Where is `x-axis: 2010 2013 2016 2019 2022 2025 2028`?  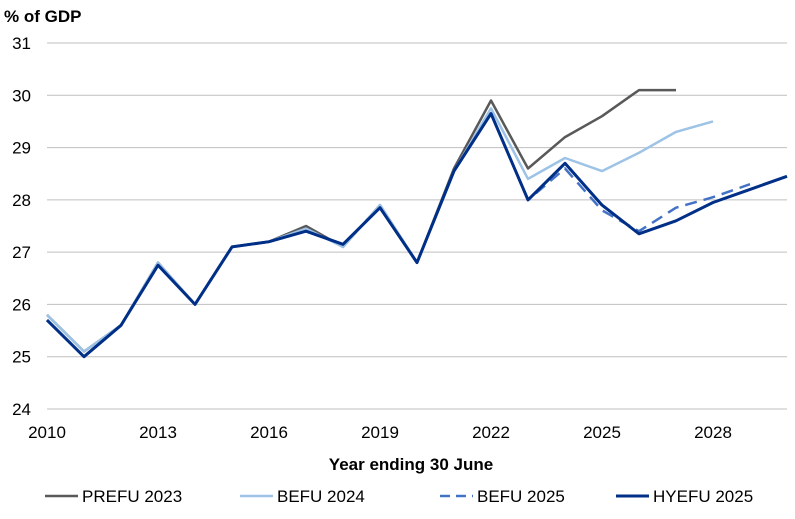
x-axis: 2010 2013 2016 2019 2022 2025 2028 is located at coordinates (380, 432).